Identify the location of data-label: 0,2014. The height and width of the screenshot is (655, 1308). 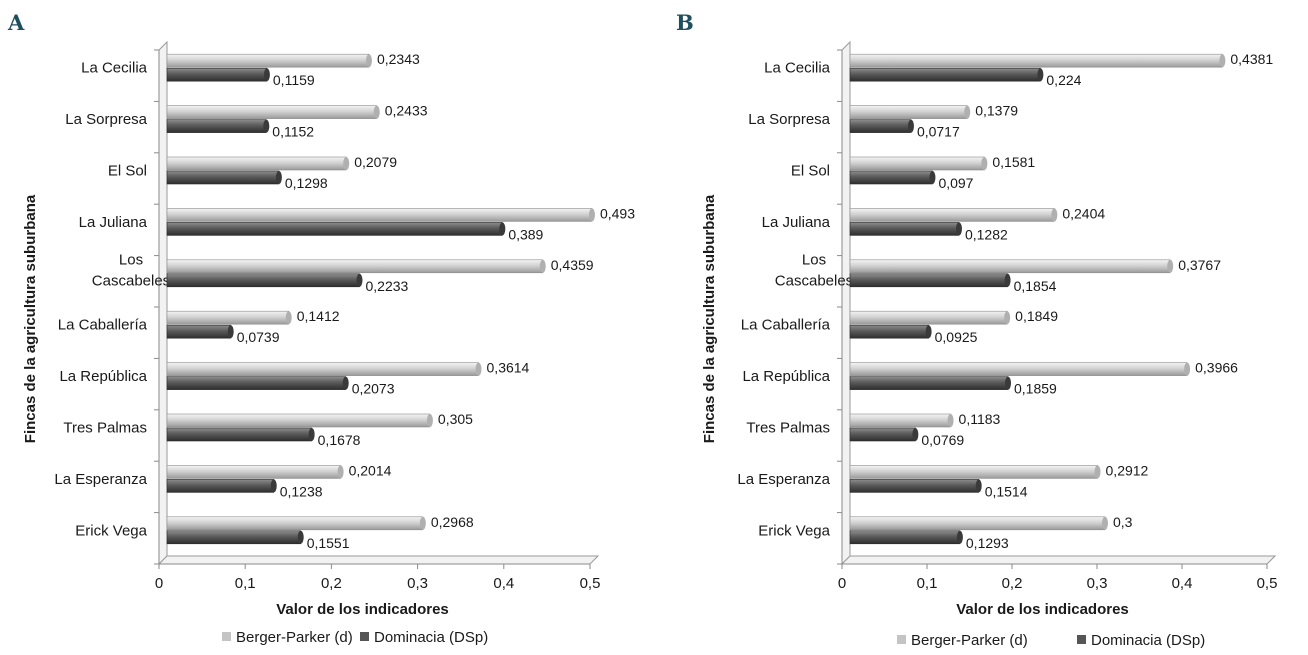
(370, 470).